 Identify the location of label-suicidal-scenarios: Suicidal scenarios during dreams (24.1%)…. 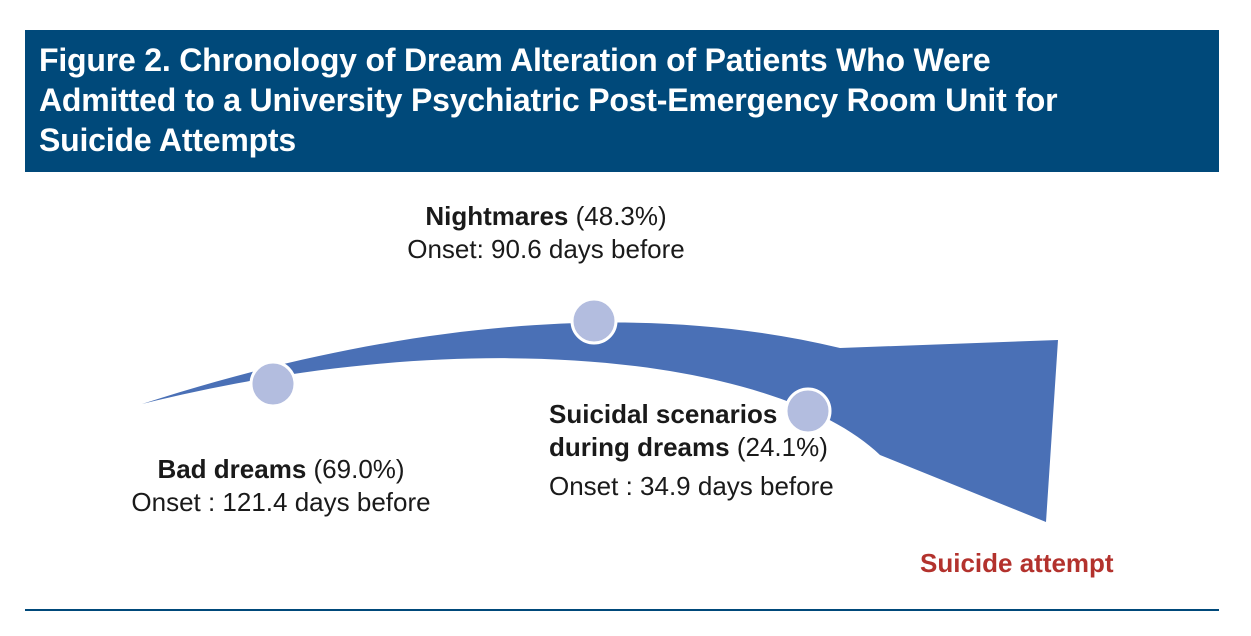
(691, 450).